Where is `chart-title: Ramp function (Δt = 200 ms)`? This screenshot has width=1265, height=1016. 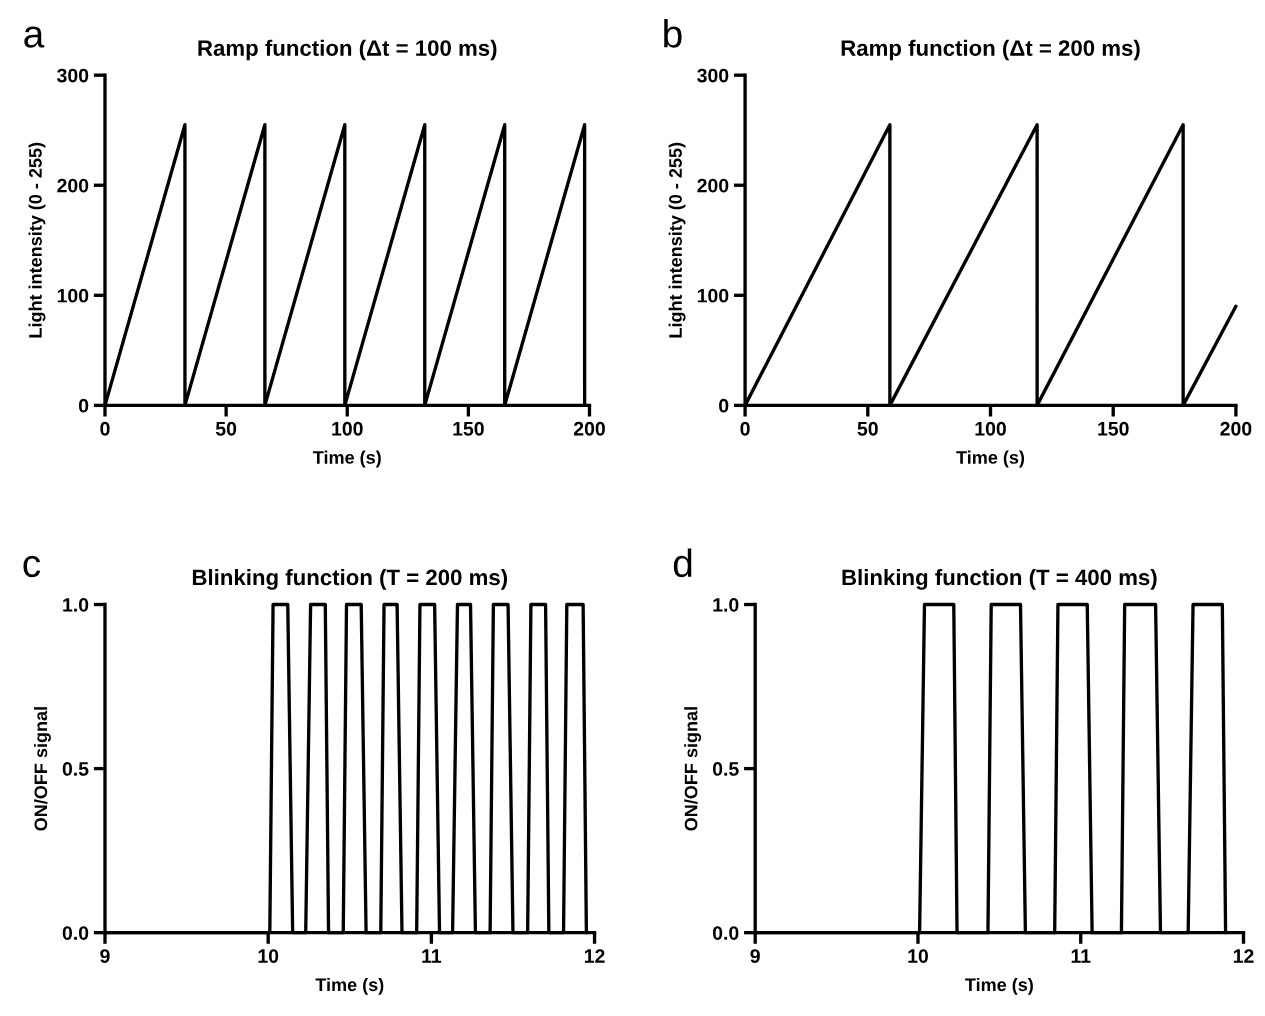 chart-title: Ramp function (Δt = 200 ms) is located at coordinates (990, 50).